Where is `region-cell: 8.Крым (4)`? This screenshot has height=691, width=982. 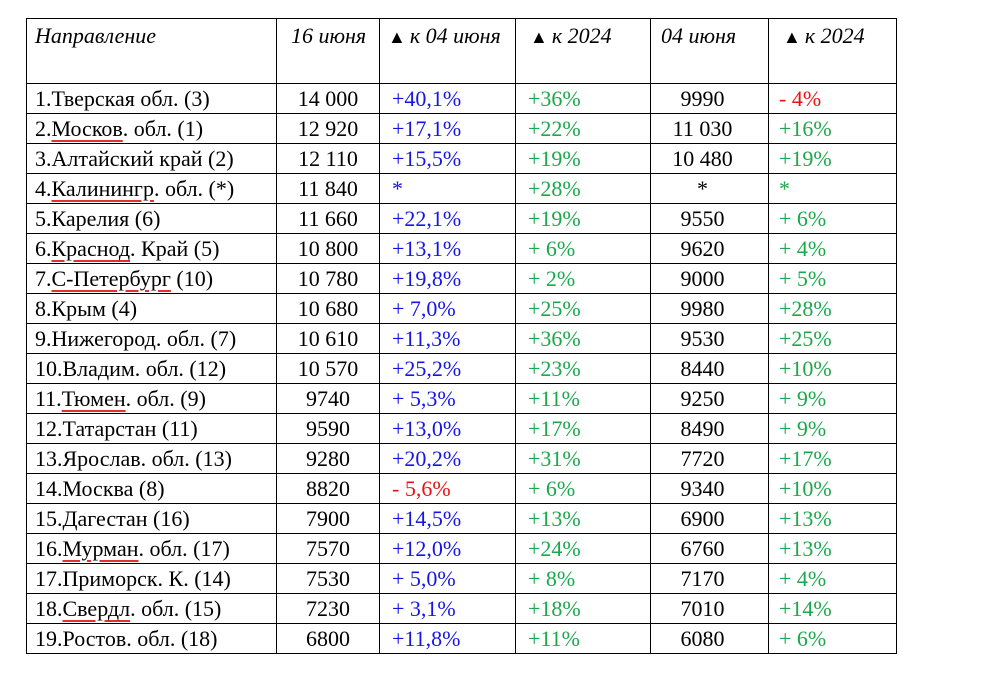
region-cell: 8.Крым (4) is located at coordinates (151, 308).